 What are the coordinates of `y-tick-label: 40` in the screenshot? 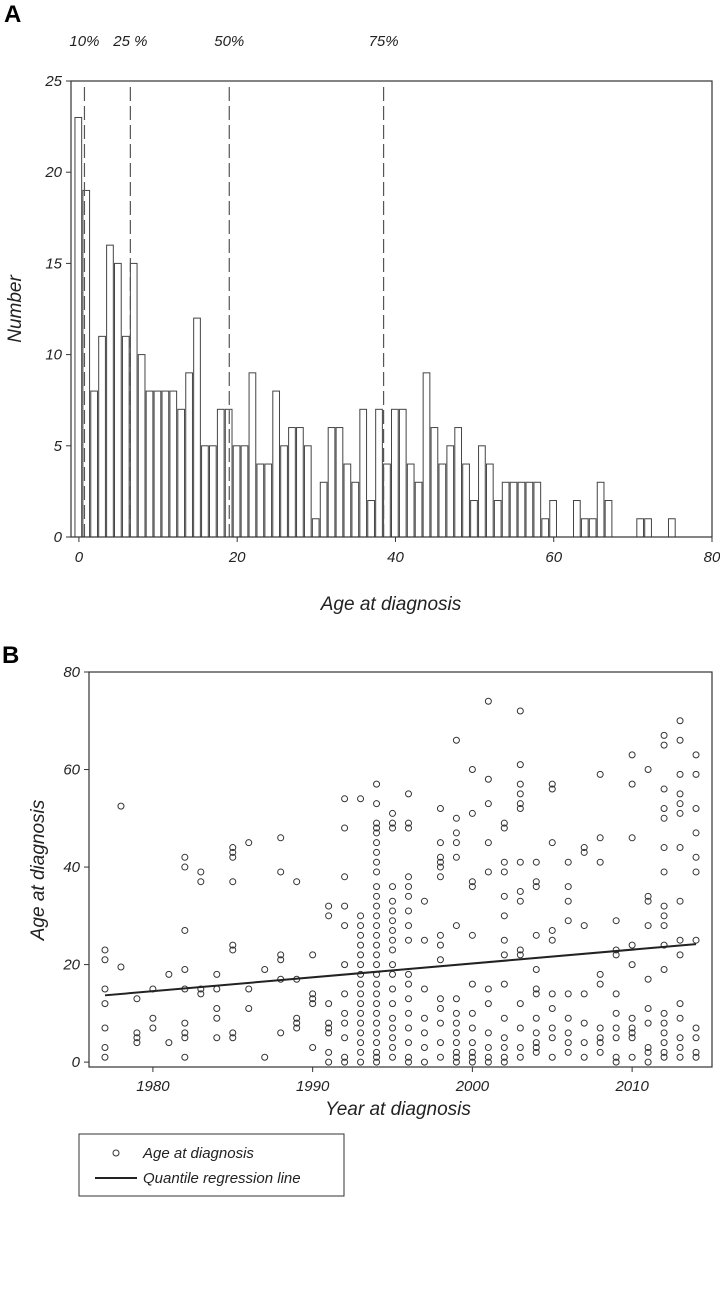 It's located at (71, 867).